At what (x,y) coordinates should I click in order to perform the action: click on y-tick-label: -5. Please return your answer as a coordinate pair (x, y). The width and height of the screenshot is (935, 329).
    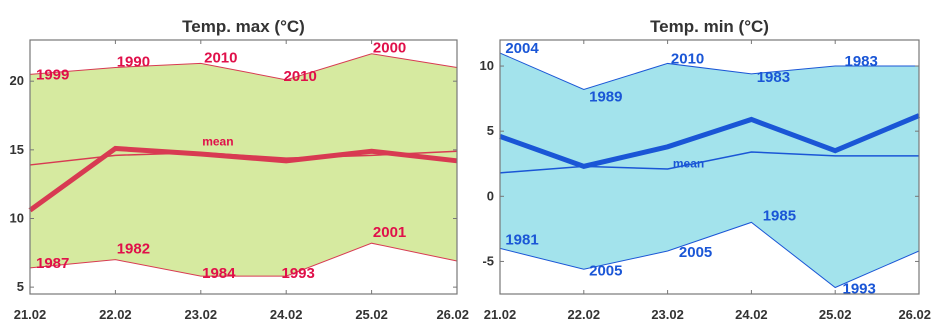
    Looking at the image, I should click on (488, 260).